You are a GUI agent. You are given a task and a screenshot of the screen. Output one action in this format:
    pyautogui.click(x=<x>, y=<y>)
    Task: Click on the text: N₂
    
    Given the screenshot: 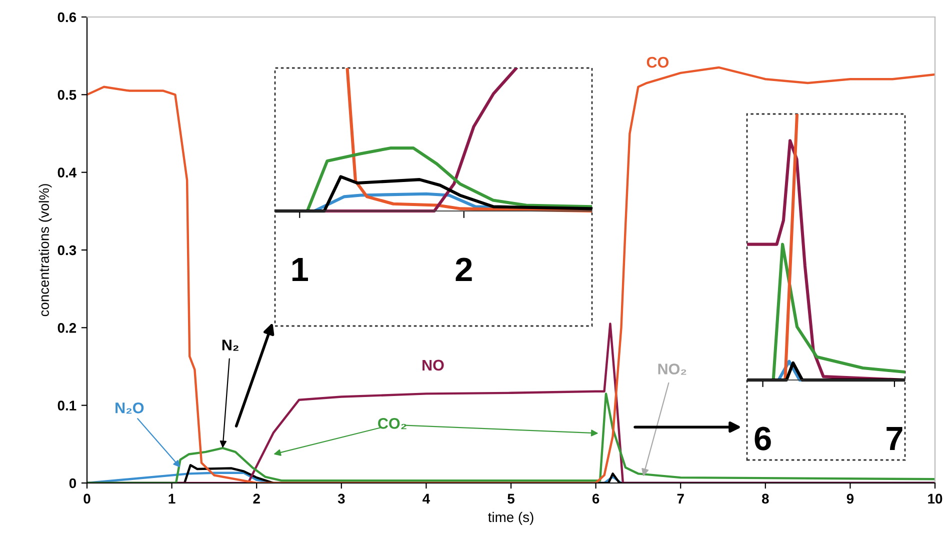 What is the action you would take?
    pyautogui.click(x=230, y=345)
    